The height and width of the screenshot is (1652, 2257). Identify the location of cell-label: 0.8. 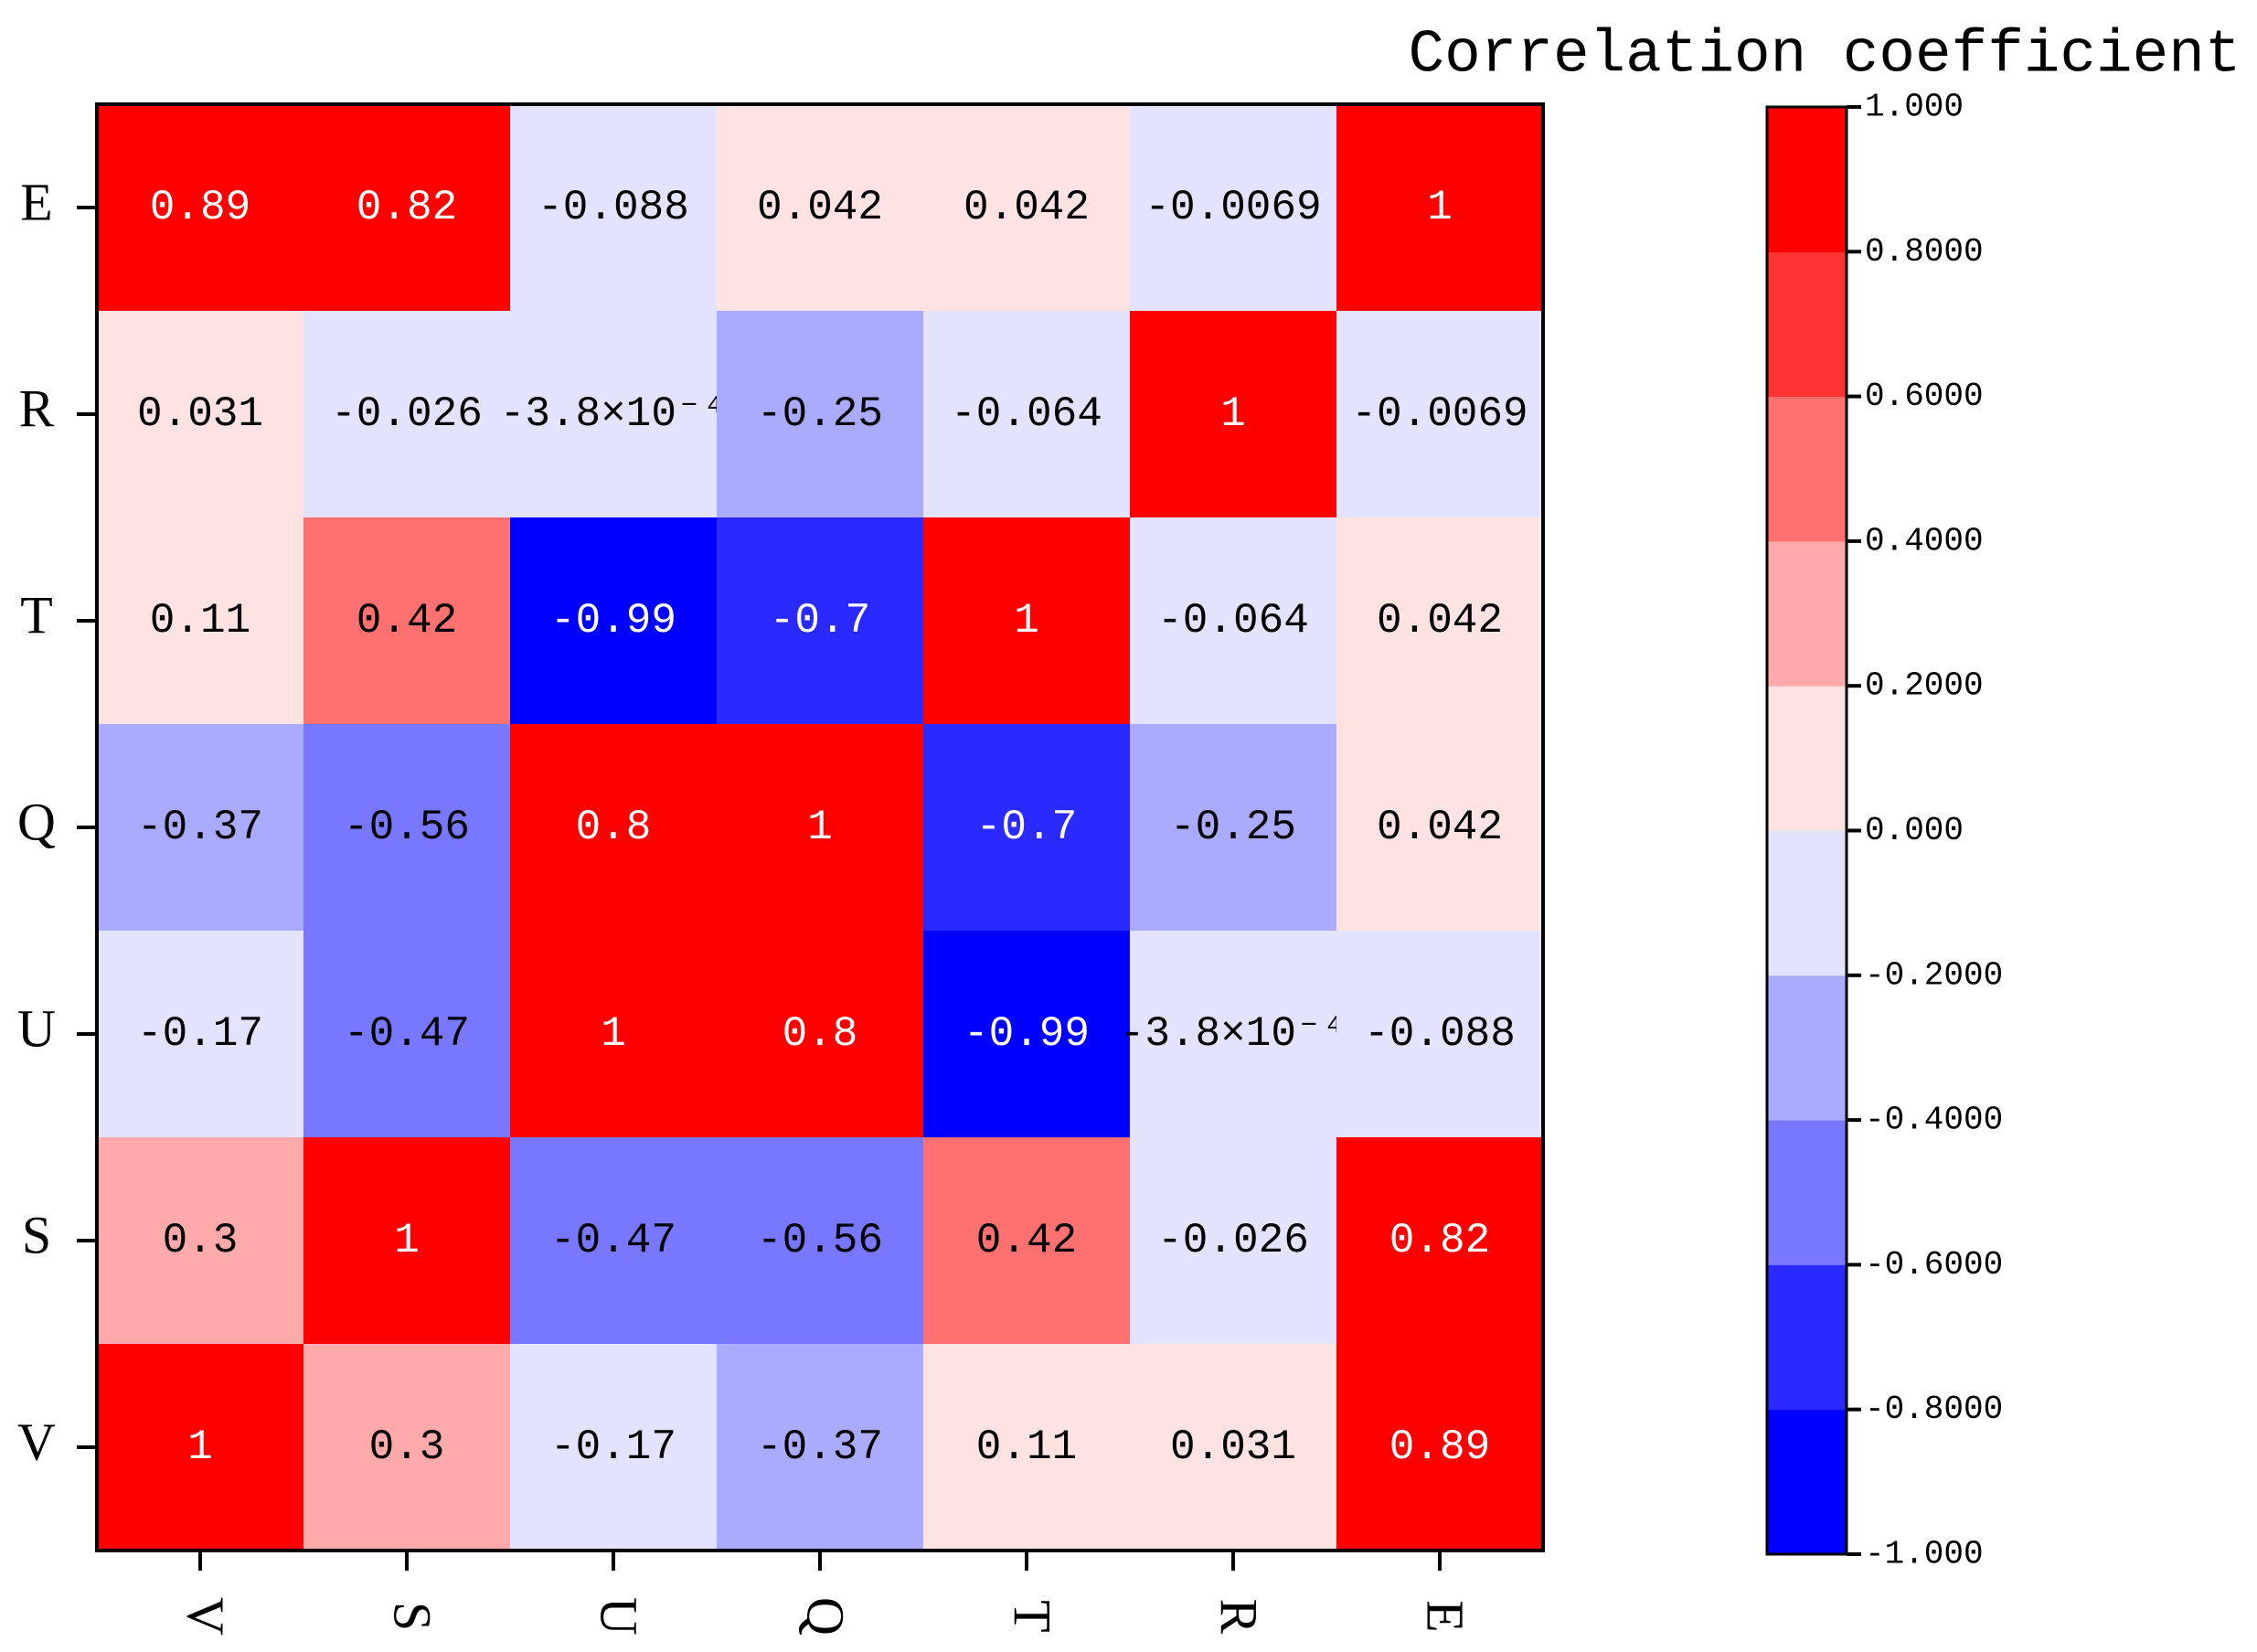
(614, 827).